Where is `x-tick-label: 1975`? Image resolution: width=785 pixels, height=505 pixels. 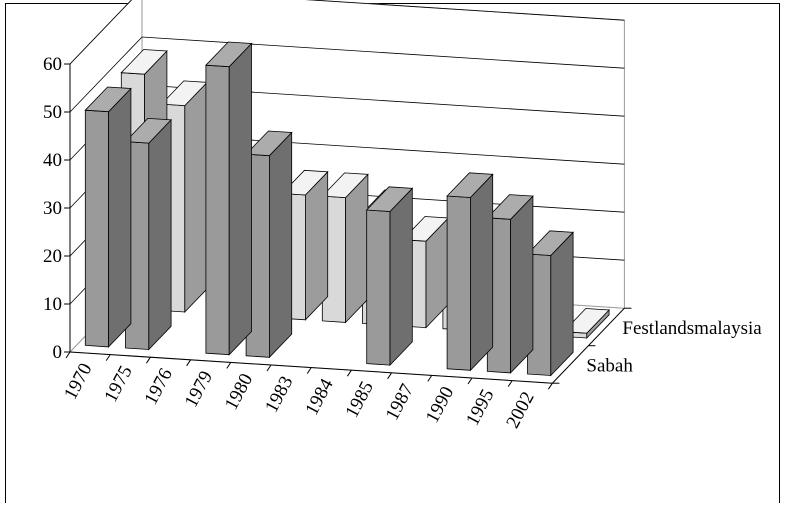
x-tick-label: 1975 is located at coordinates (118, 383).